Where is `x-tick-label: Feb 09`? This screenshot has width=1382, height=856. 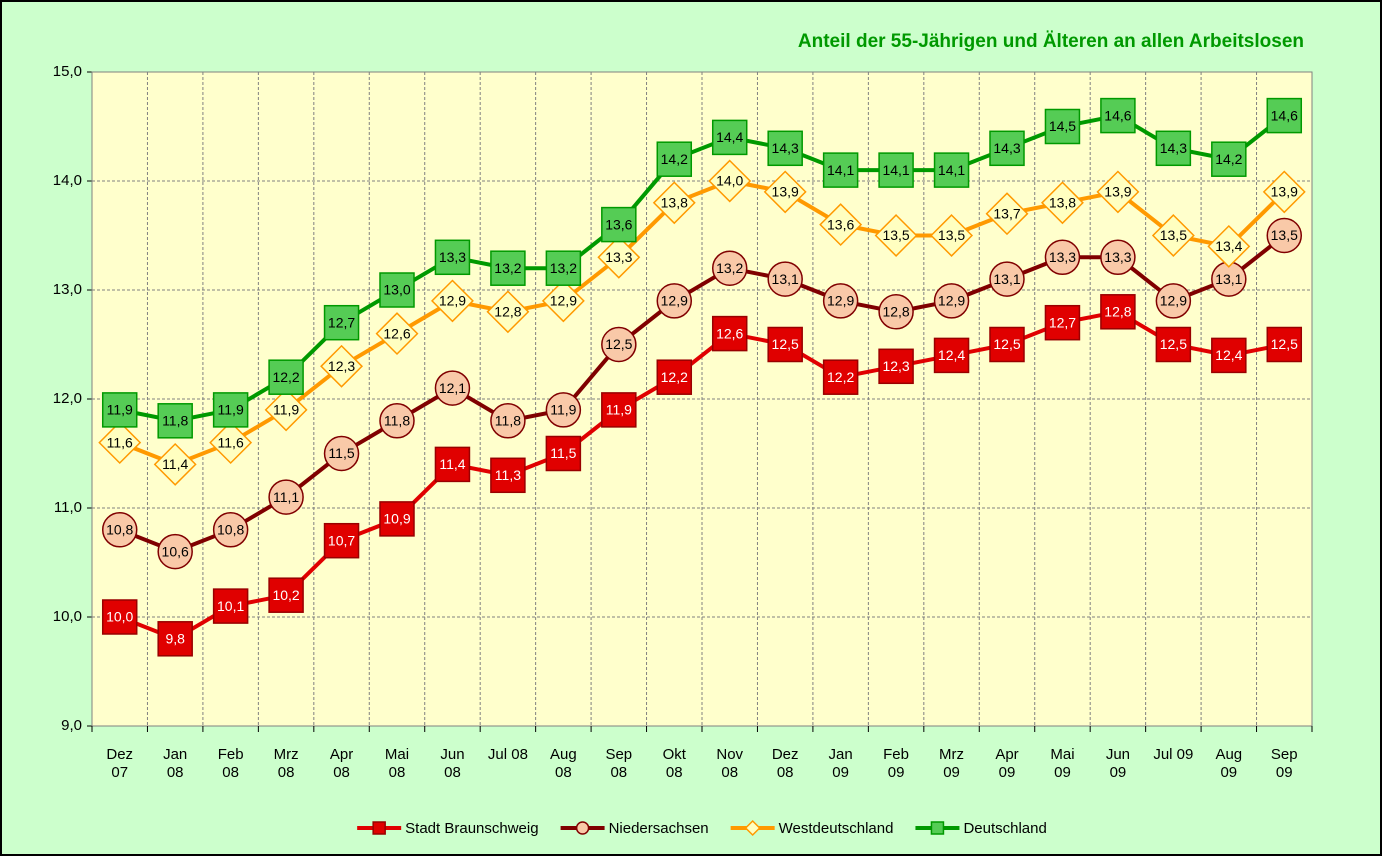
x-tick-label: Feb 09 is located at coordinates (896, 763).